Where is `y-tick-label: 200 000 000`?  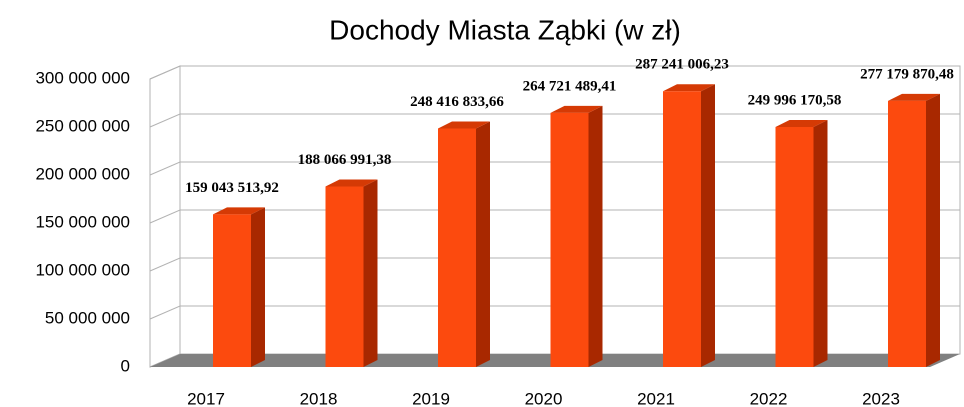 y-tick-label: 200 000 000 is located at coordinates (82, 173).